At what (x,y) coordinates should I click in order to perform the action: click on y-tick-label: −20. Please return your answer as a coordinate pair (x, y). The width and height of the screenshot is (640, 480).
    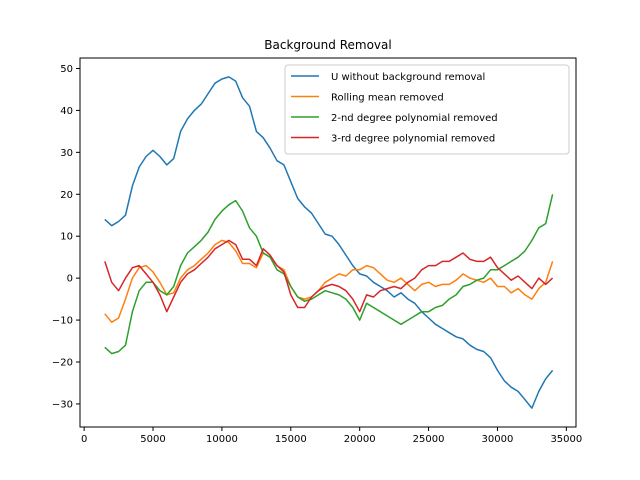
    Looking at the image, I should click on (62, 363).